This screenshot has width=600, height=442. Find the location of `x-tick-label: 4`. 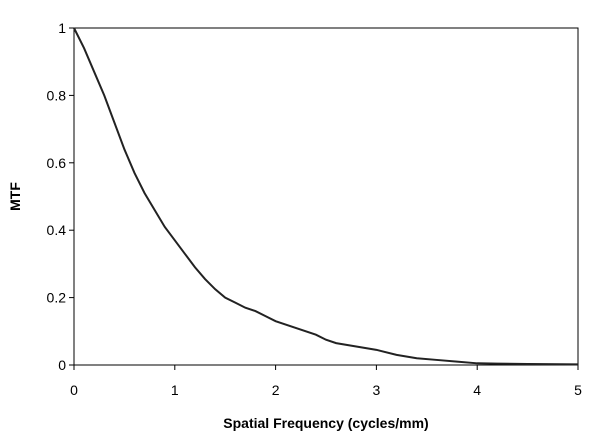

x-tick-label: 4 is located at coordinates (477, 390).